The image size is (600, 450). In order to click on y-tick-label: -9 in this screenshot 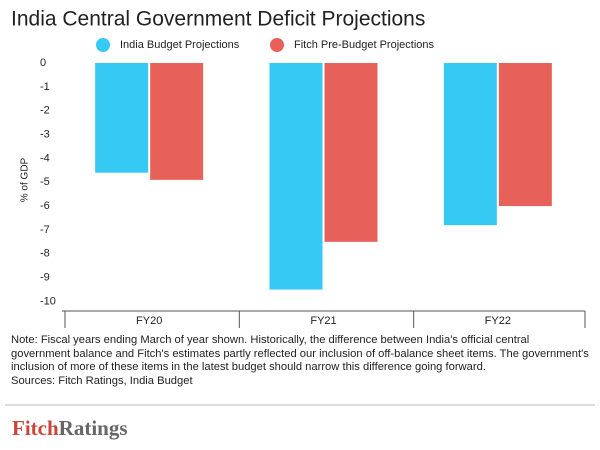, I will do `click(45, 278)`.